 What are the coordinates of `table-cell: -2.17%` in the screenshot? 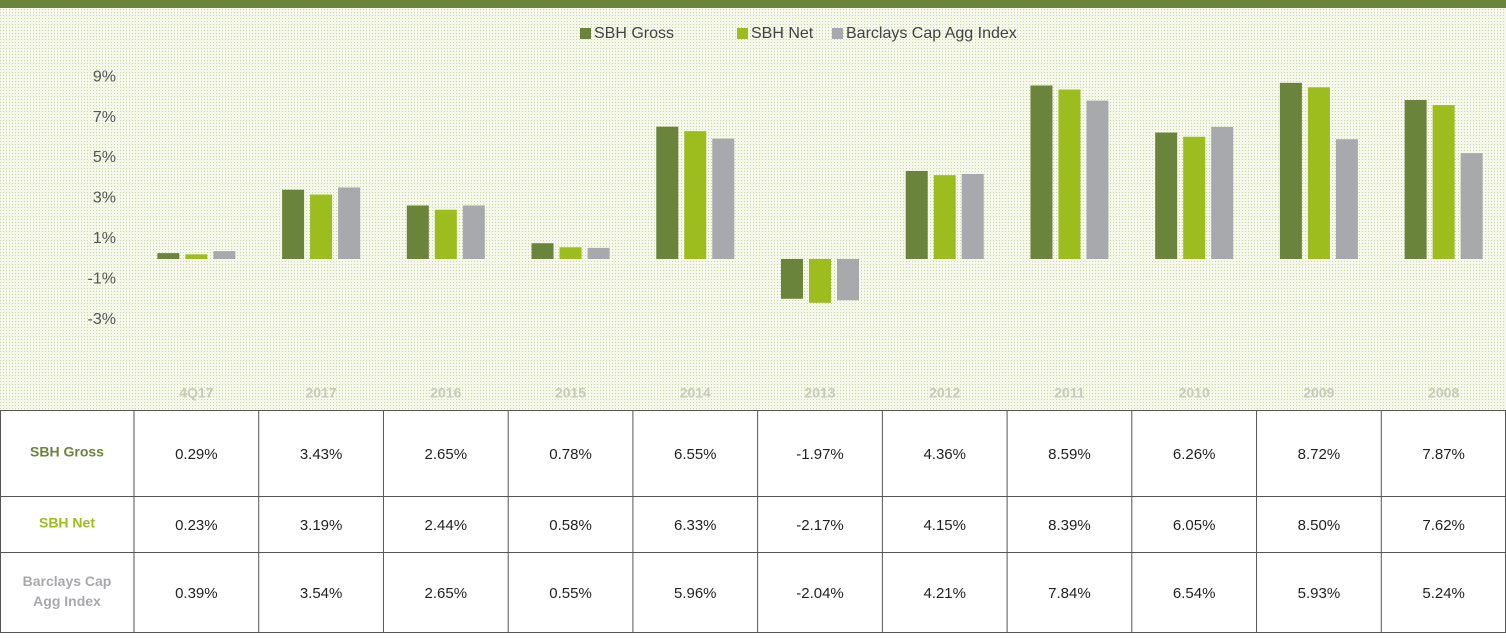 It's located at (820, 525).